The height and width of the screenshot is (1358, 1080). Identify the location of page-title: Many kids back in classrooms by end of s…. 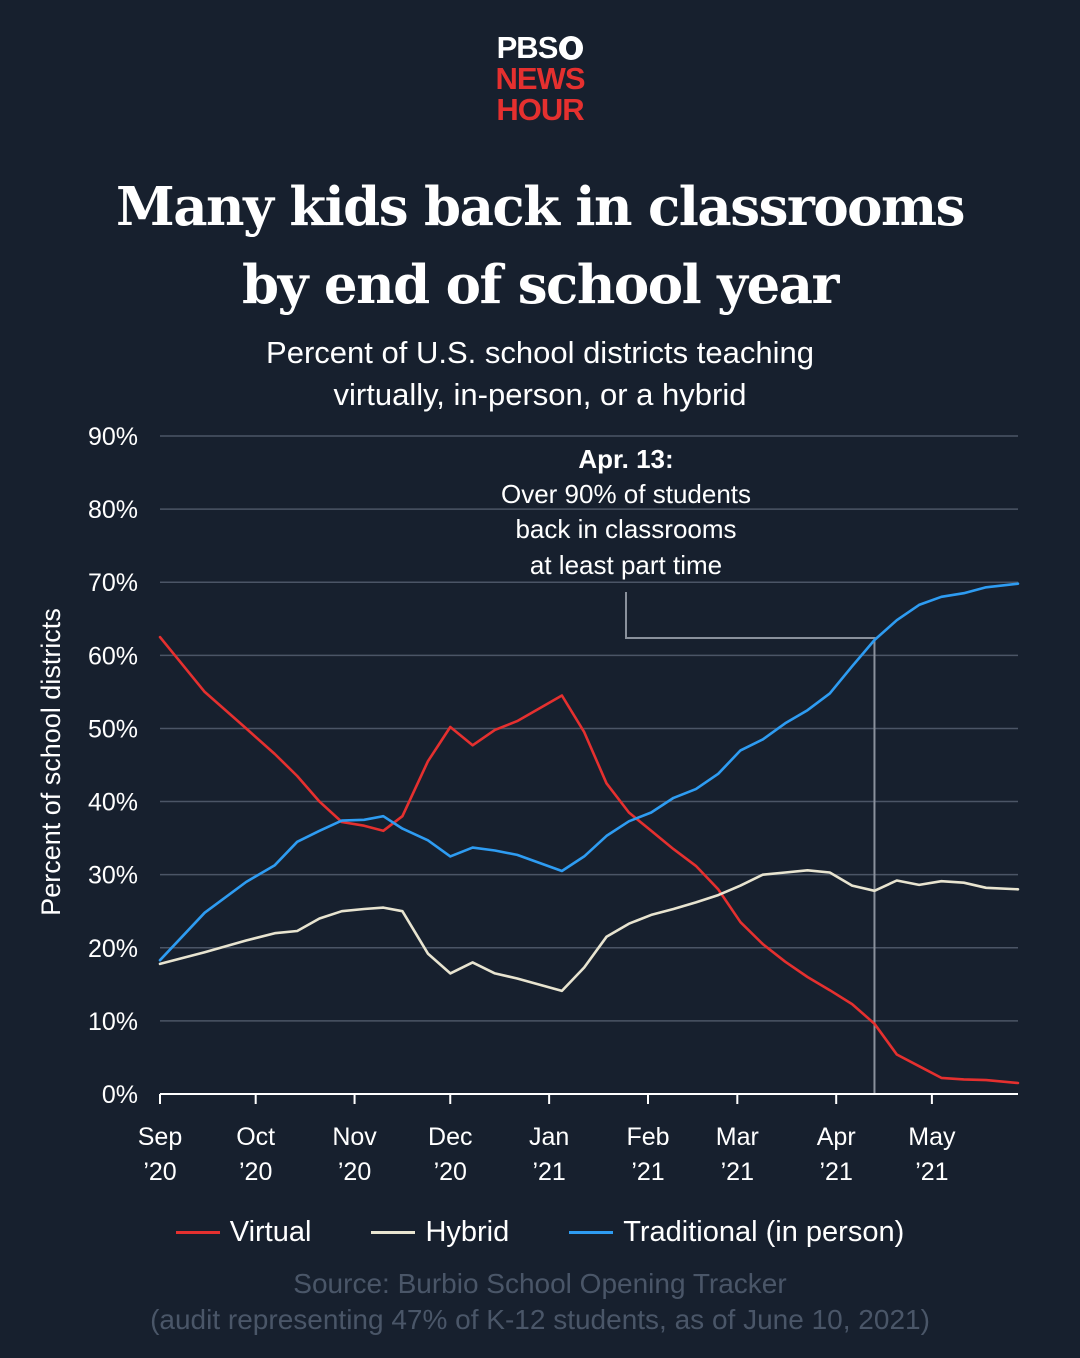
(540, 246).